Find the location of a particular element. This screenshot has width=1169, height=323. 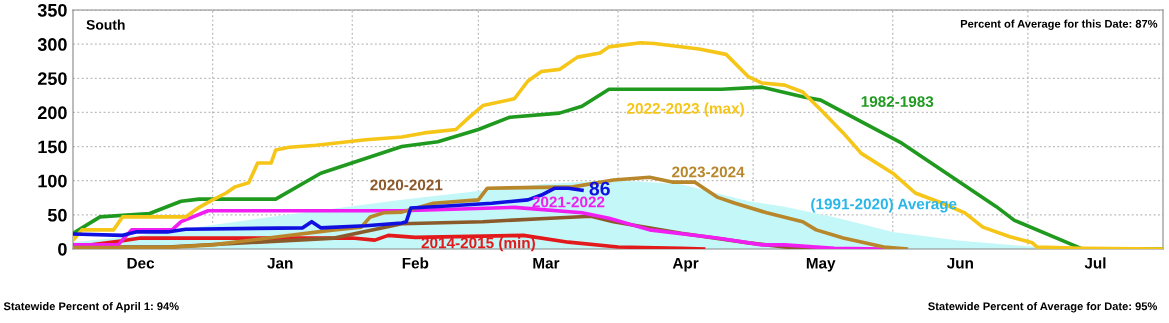

text: Statewide Percent of April 1: 94% is located at coordinates (91, 307).